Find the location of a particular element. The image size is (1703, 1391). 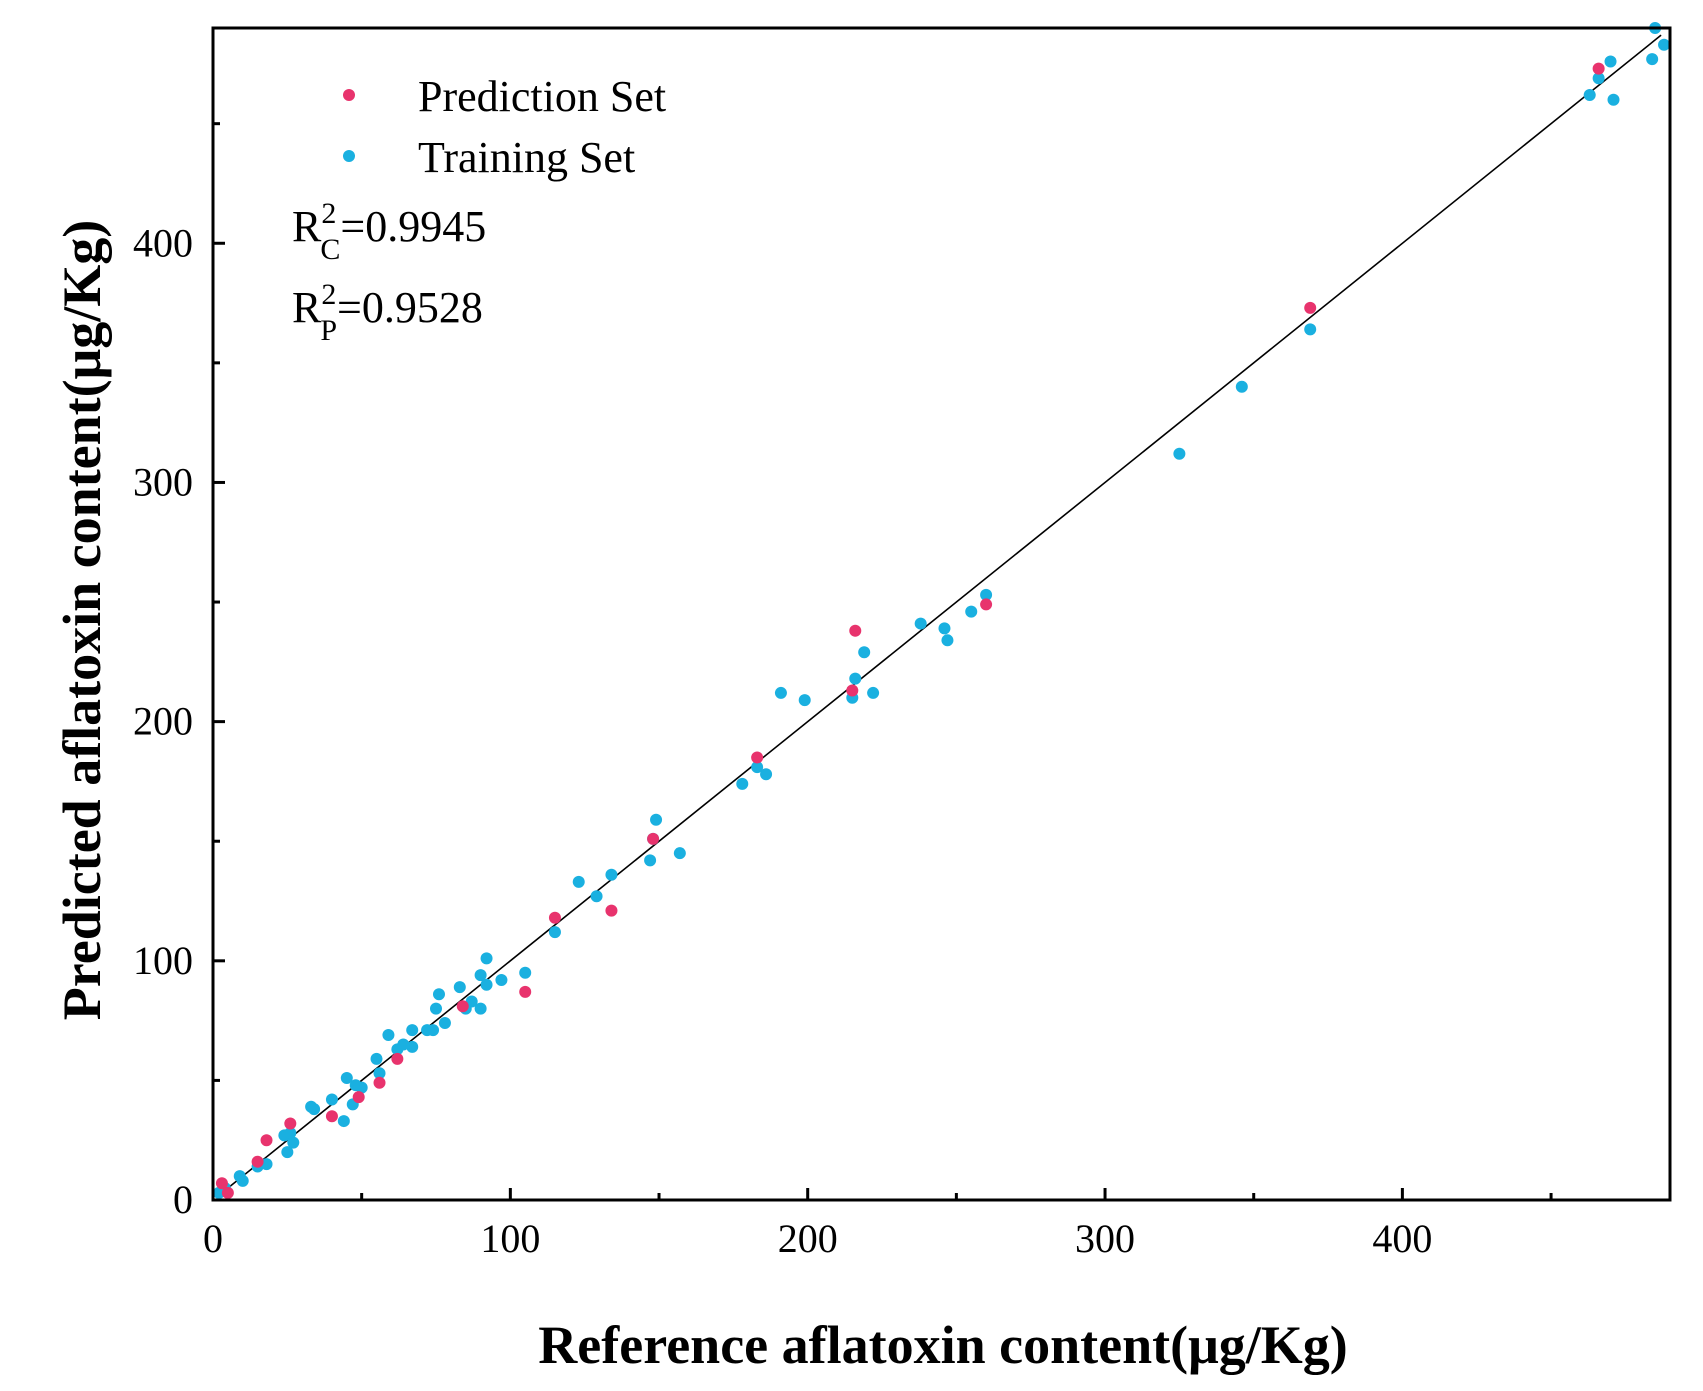

y-tick-label: 300 is located at coordinates (163, 481).